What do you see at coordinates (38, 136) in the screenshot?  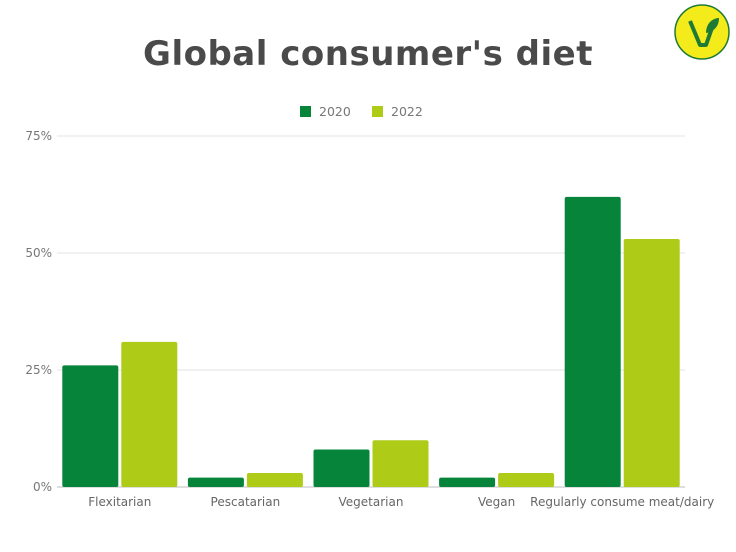 I see `y-tick-label: 75%` at bounding box center [38, 136].